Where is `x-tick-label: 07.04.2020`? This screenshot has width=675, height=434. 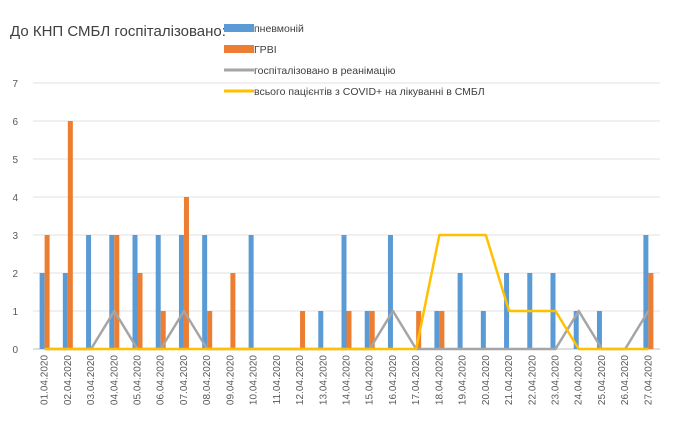
x-tick-label: 07.04.2020 is located at coordinates (184, 380).